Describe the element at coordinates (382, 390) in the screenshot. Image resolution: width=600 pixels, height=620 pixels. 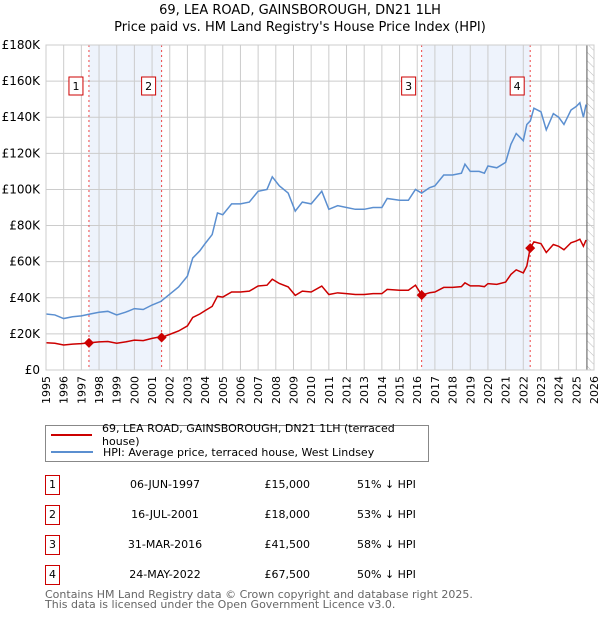
I see `x-tick-label: 2014` at that location.